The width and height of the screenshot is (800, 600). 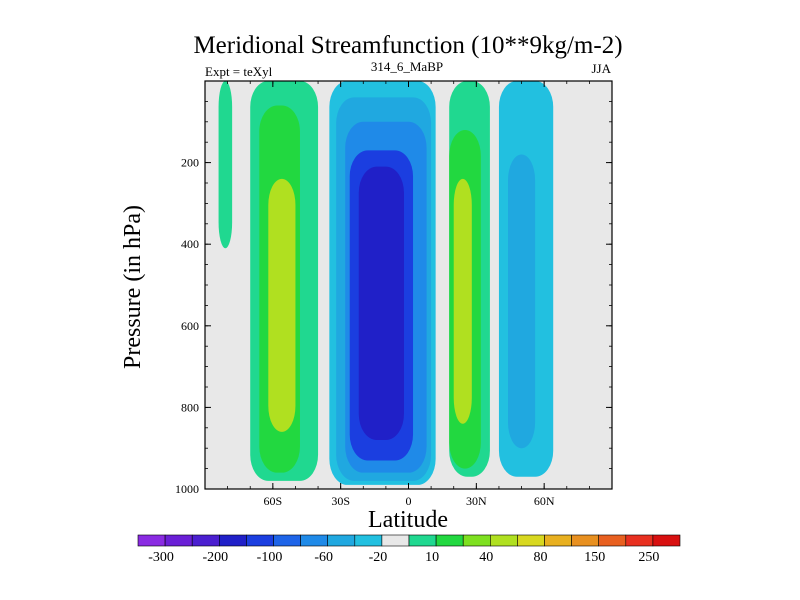 What do you see at coordinates (521, 301) in the screenshot?
I see `contour-region-mid-blue-north` at bounding box center [521, 301].